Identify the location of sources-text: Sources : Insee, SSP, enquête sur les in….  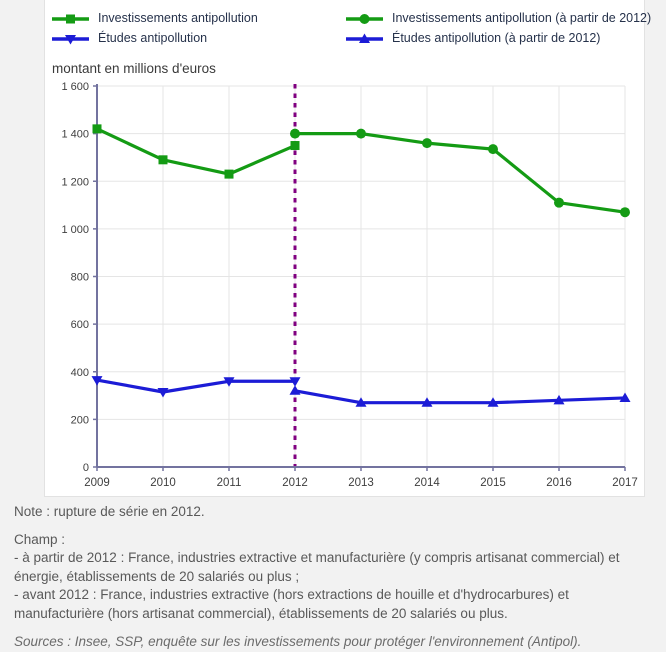
(298, 641).